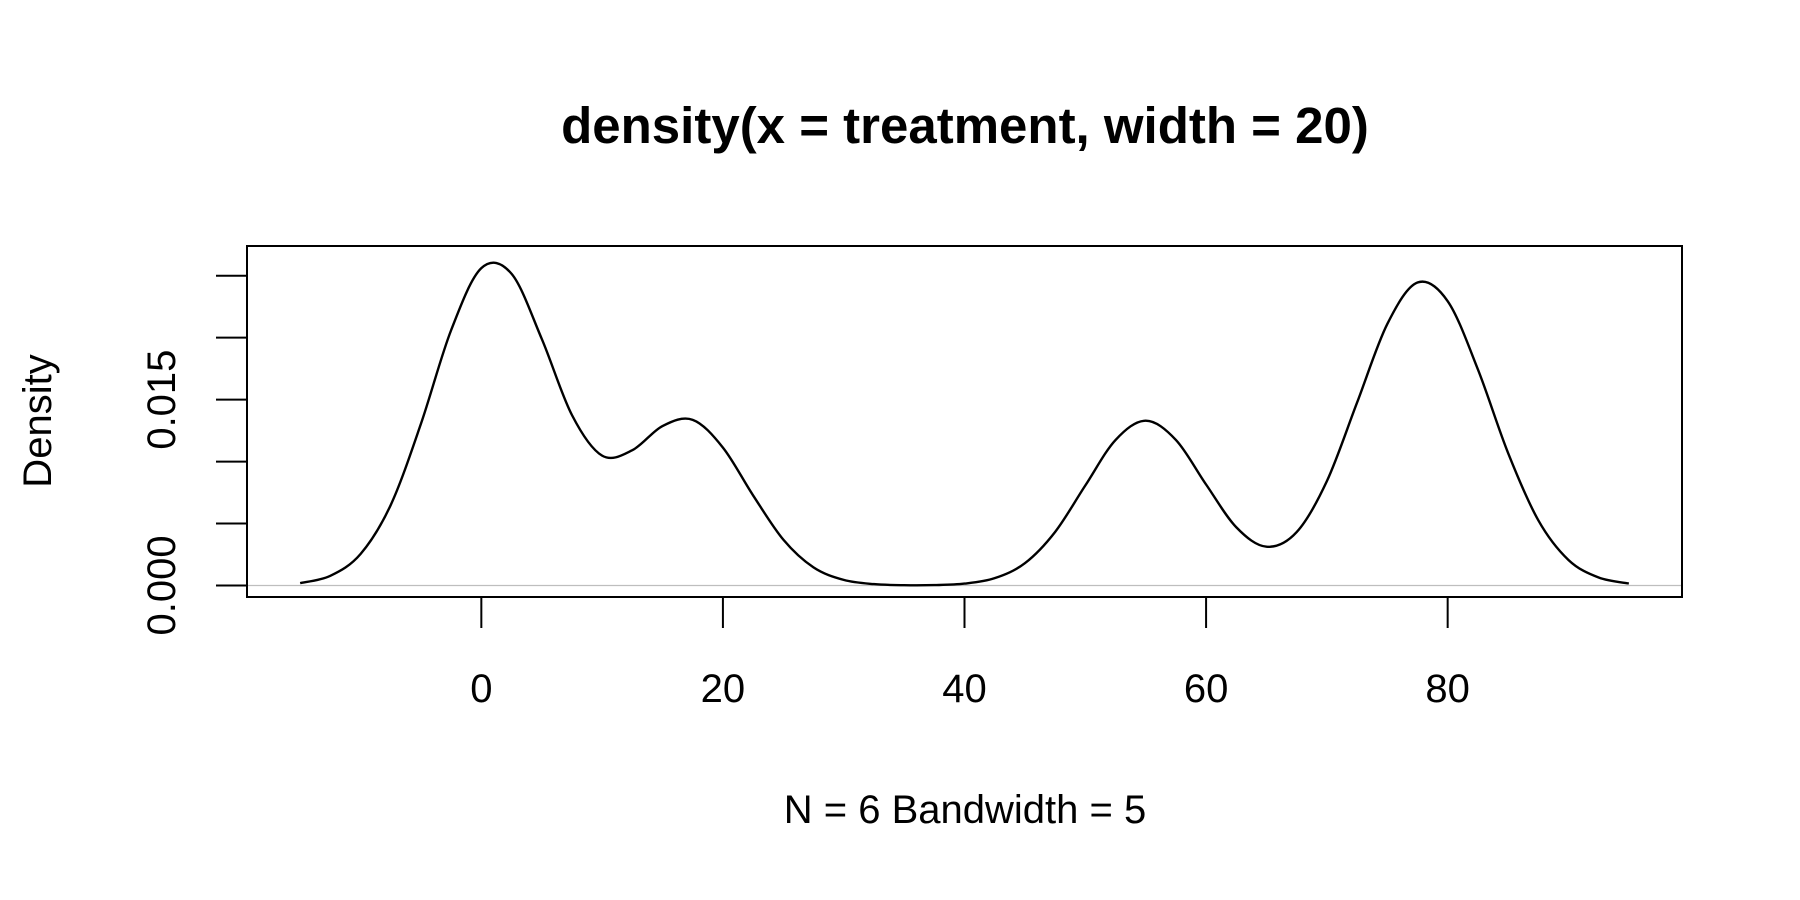 The image size is (1800, 900). I want to click on x-axis-label: N = 6 Bandwidth = 5, so click(965, 810).